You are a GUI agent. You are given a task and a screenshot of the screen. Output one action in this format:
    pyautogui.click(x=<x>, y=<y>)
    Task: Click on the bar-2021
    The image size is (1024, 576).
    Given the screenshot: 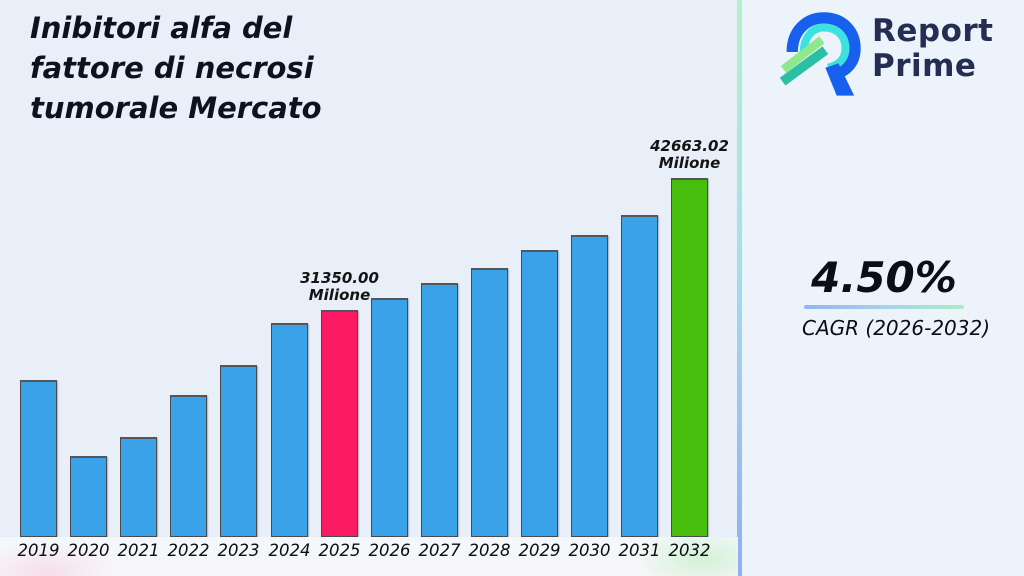 What is the action you would take?
    pyautogui.click(x=138, y=487)
    